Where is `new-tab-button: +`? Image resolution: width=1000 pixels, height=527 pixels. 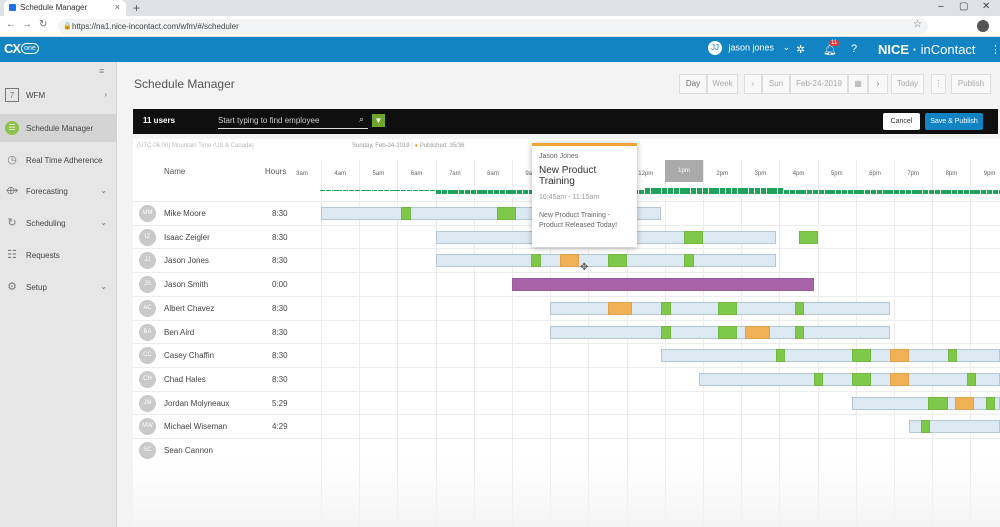
new-tab-button: + is located at coordinates (137, 8).